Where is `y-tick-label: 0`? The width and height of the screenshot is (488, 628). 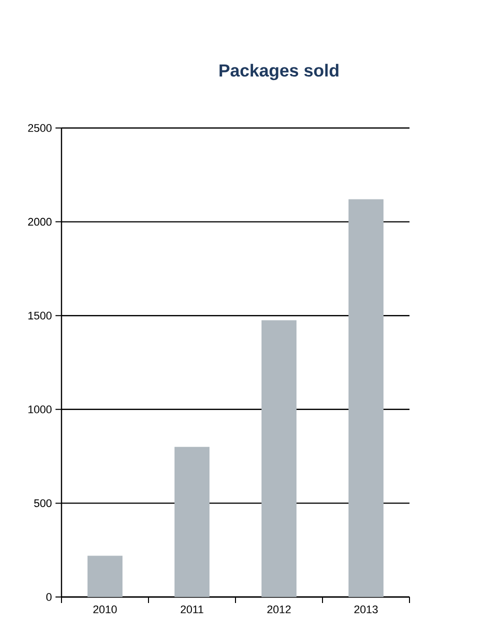
y-tick-label: 0 is located at coordinates (49, 597).